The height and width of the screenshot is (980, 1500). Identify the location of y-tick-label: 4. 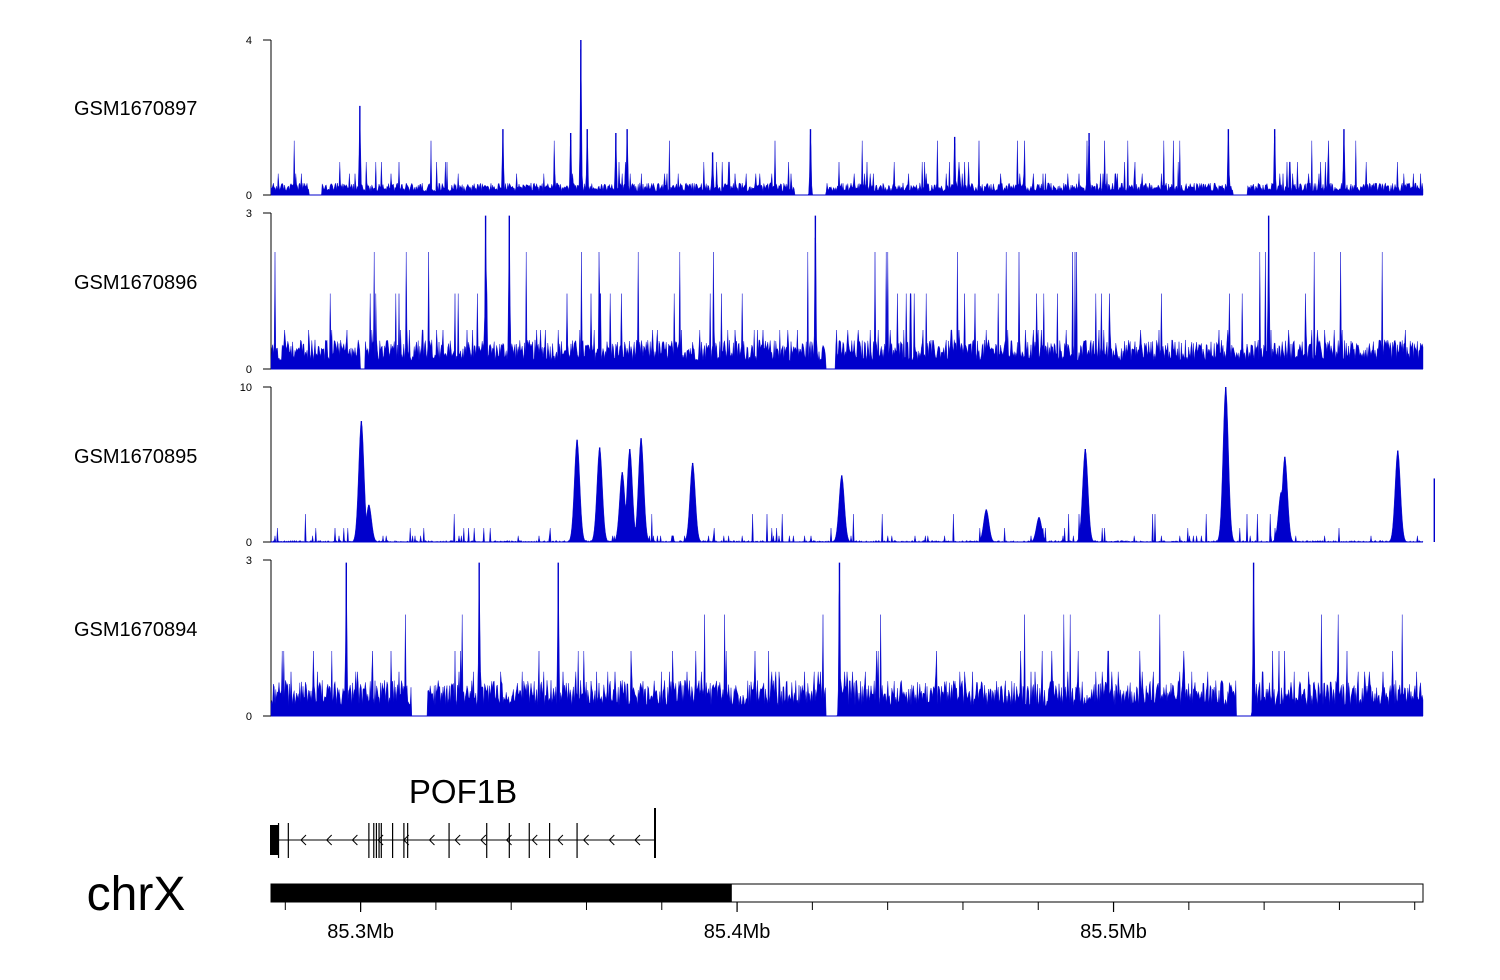
(249, 41).